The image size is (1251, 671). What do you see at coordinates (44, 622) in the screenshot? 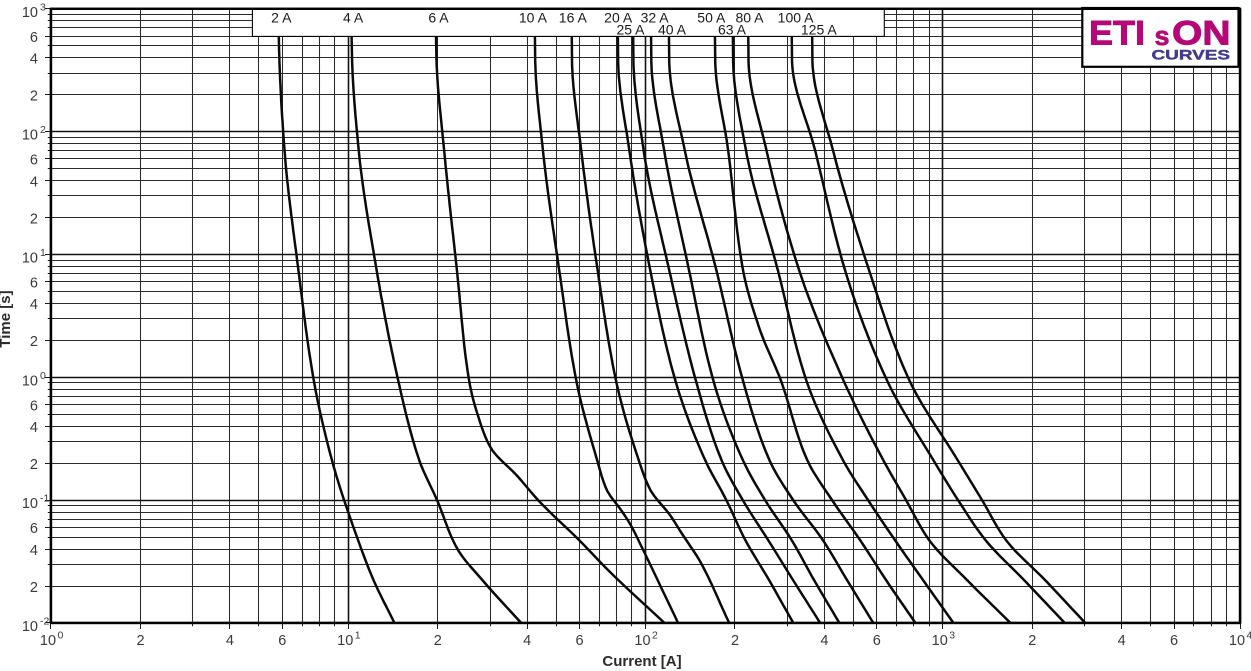
I see `svg-text: -2` at bounding box center [44, 622].